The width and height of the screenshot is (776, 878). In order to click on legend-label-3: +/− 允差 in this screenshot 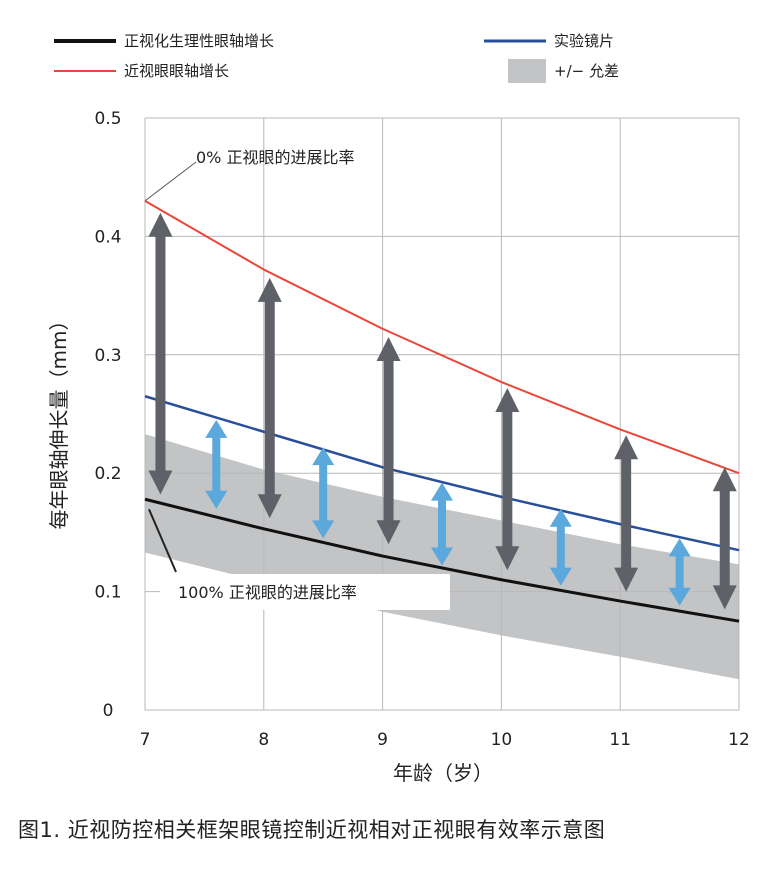, I will do `click(586, 71)`.